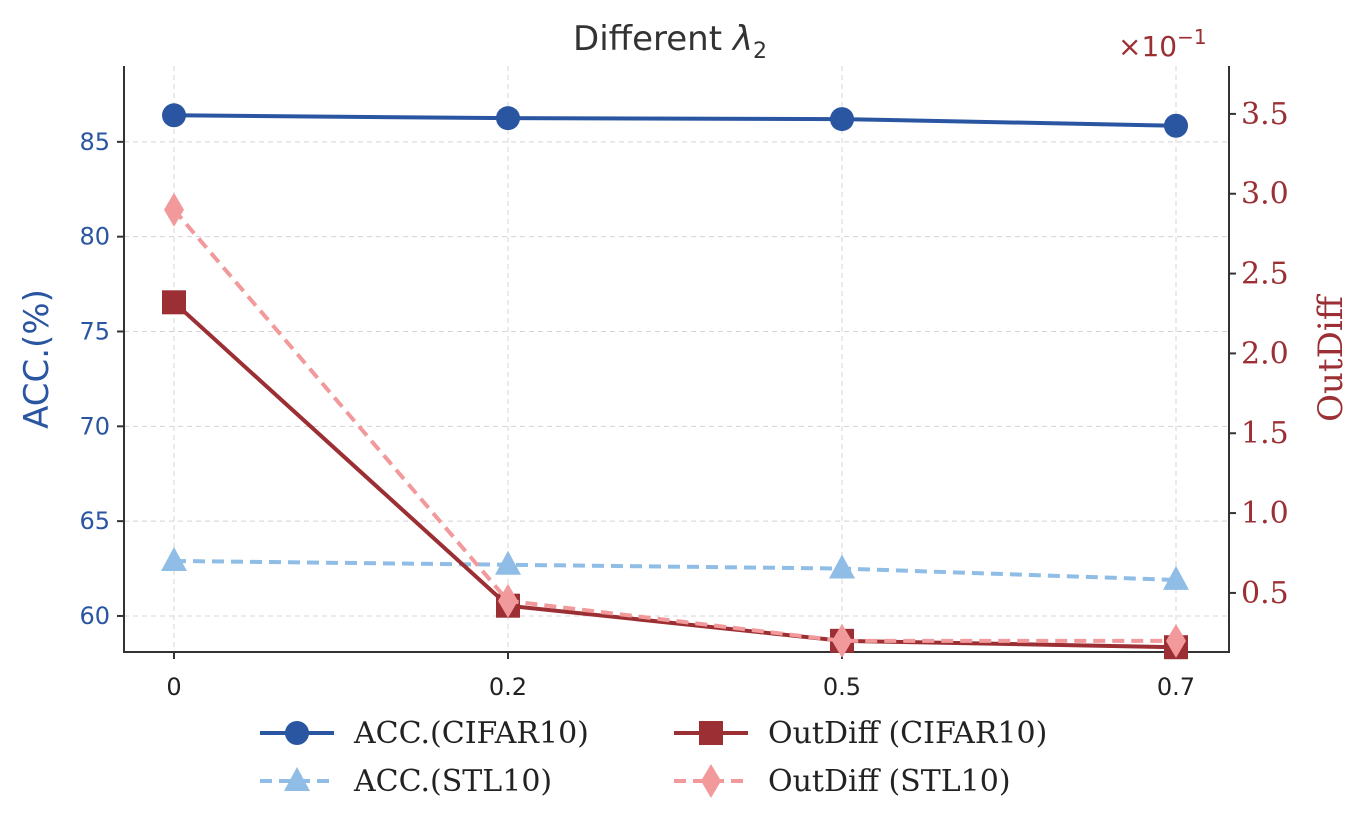 The image size is (1370, 833). Describe the element at coordinates (1265, 274) in the screenshot. I see `right-tick-label: 2.5` at that location.